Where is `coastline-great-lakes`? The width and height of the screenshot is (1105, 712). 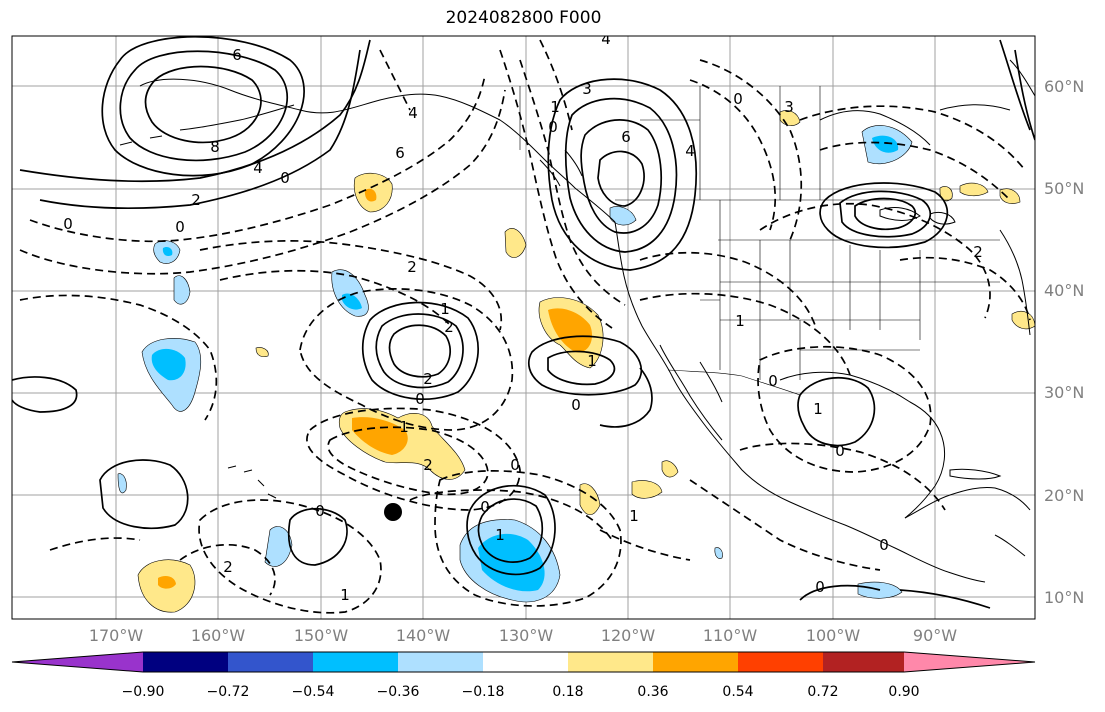
coastline-great-lakes is located at coordinates (917, 216).